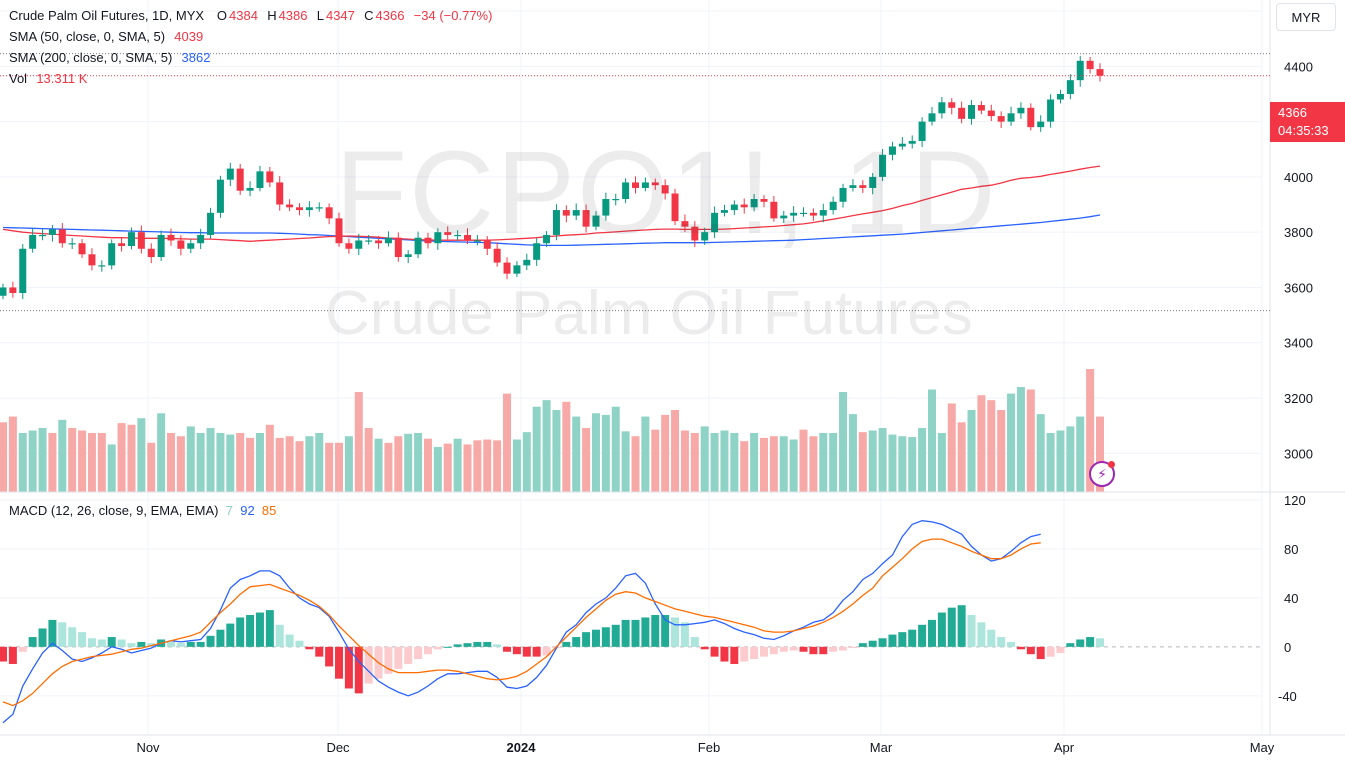  I want to click on sma200-label: SMA (200, close, 0, SMA, 5), so click(91, 57).